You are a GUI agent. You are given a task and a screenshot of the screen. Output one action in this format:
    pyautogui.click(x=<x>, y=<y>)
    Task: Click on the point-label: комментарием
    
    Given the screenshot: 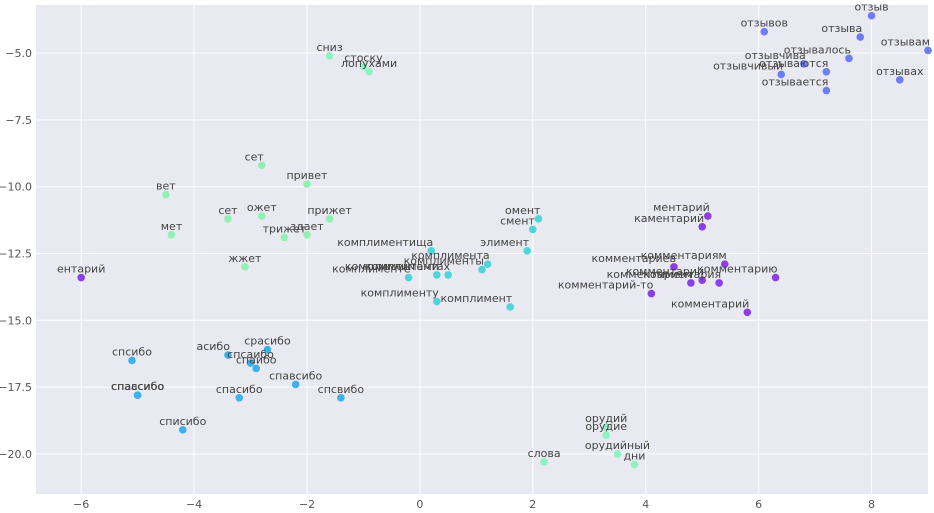 What is the action you would take?
    pyautogui.click(x=650, y=274)
    